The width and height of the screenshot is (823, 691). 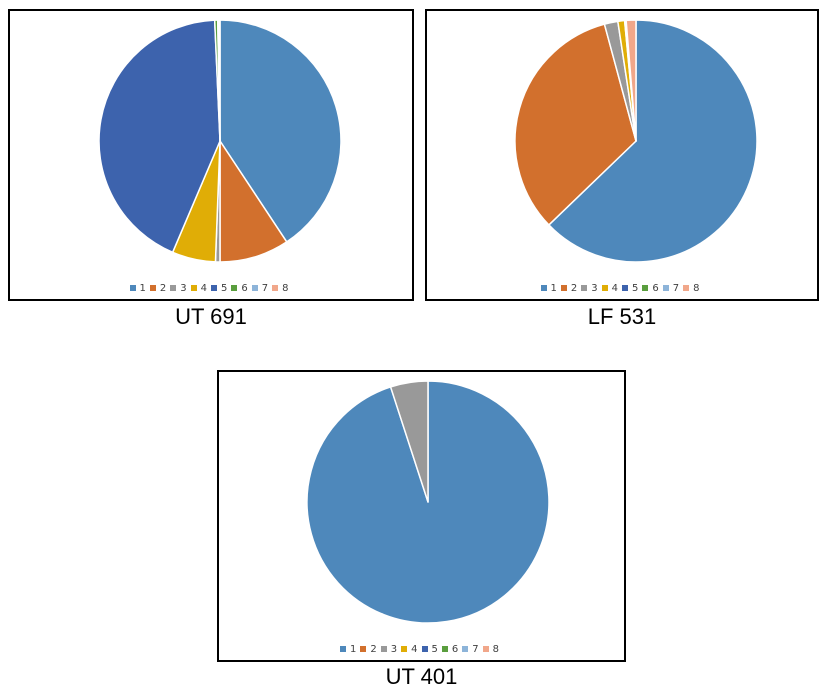 I want to click on chart-caption: UT 691, so click(x=211, y=316).